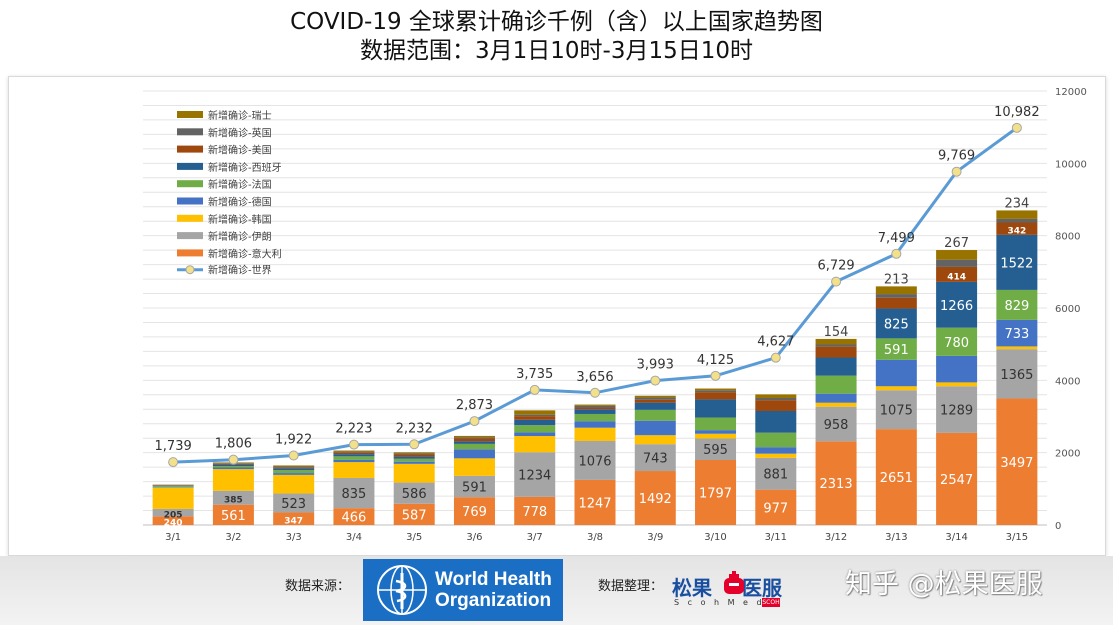 Image resolution: width=1113 pixels, height=625 pixels. Describe the element at coordinates (354, 518) in the screenshot. I see `bar-data-label: 466` at that location.